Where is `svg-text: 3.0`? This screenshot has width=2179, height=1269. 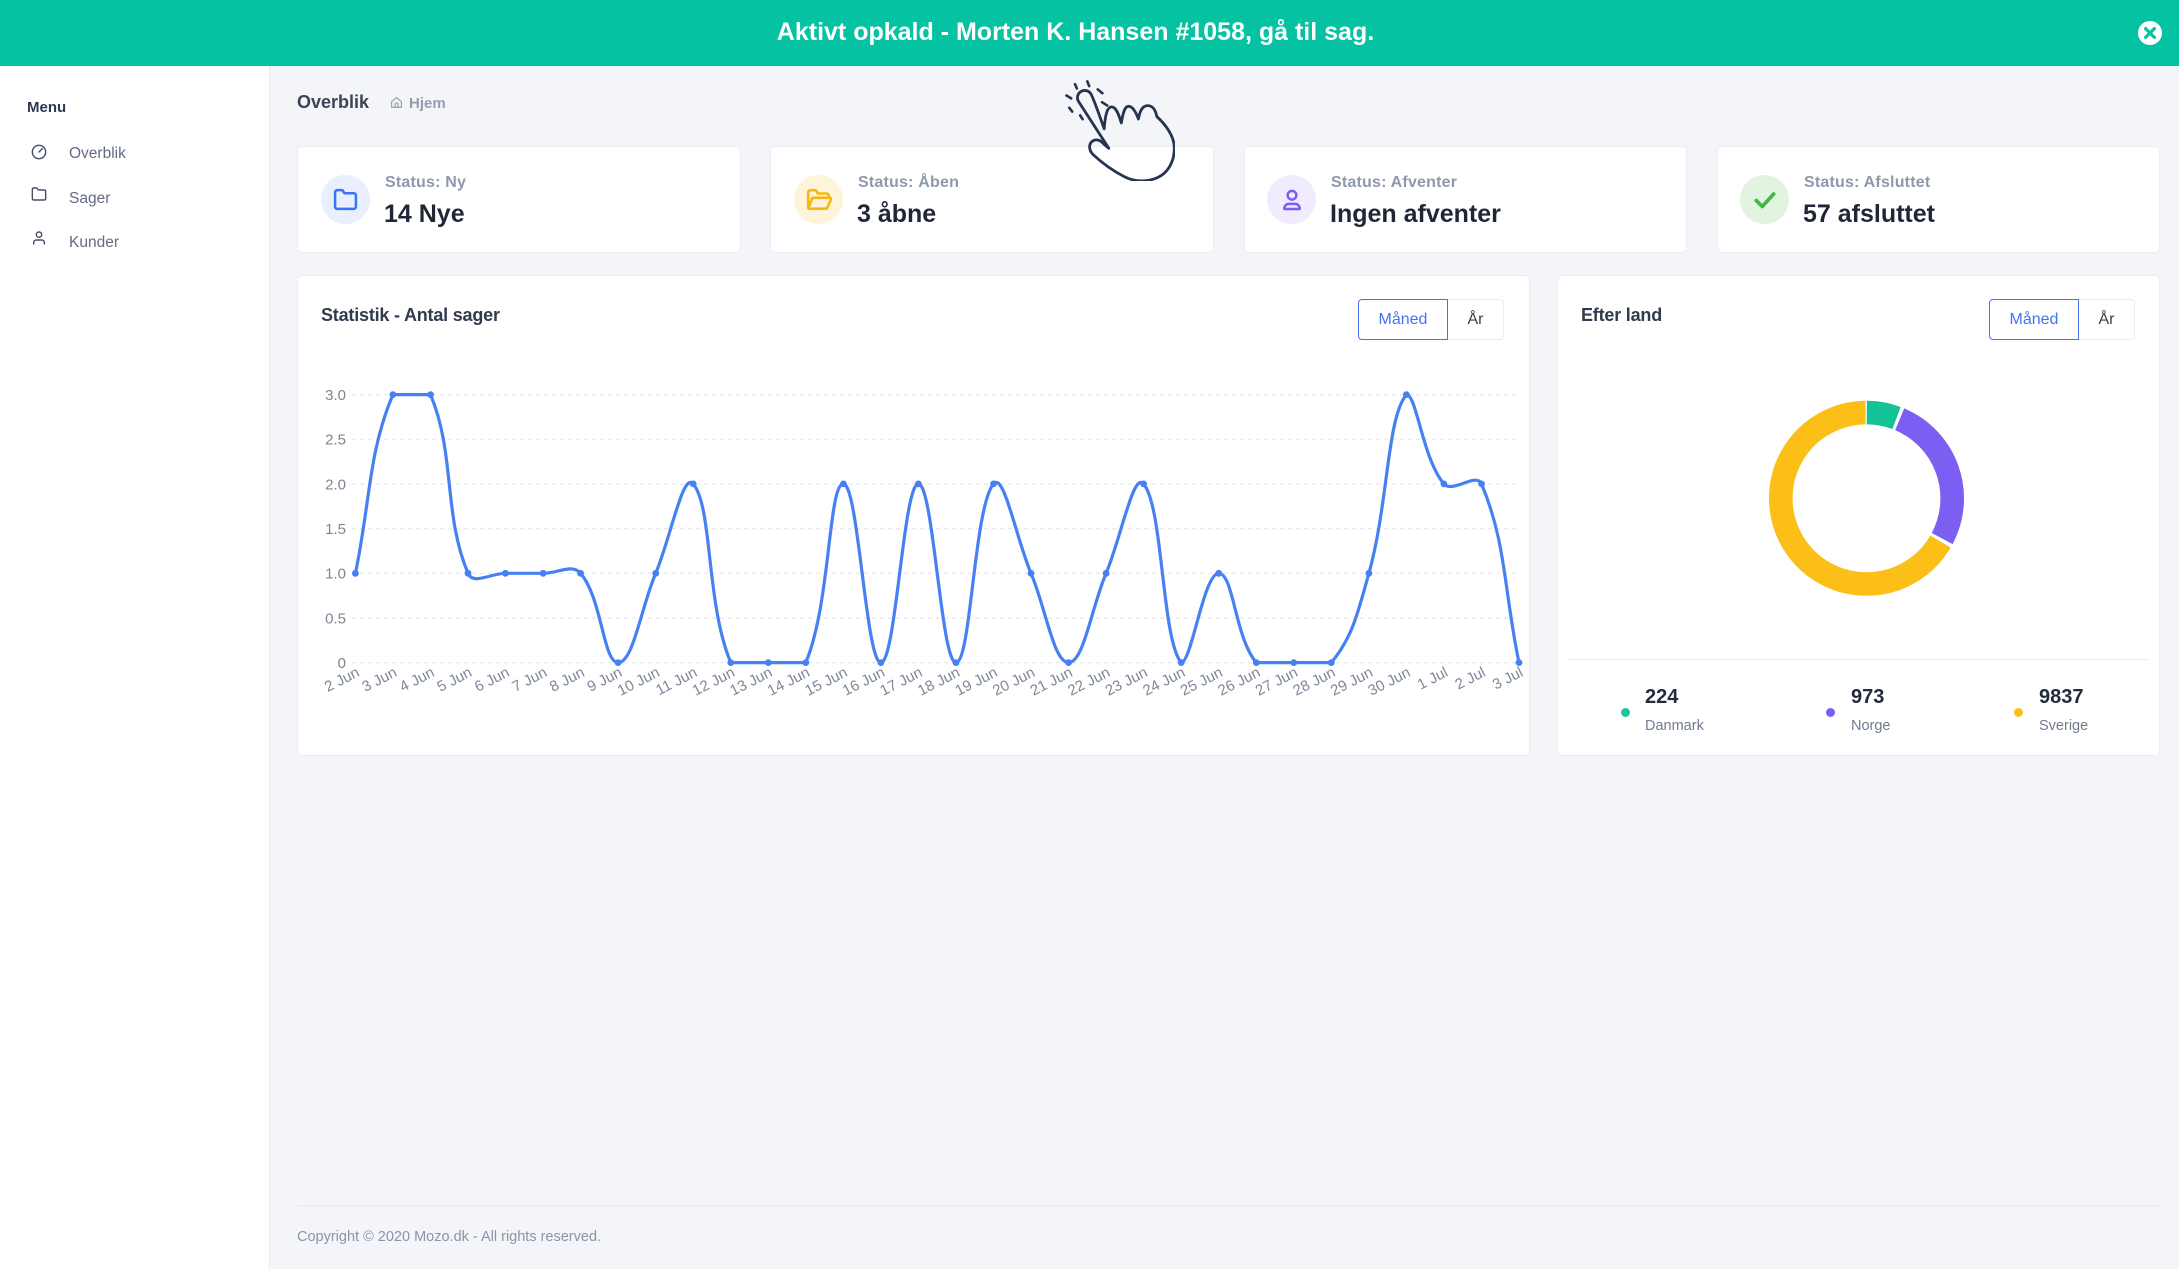
svg-text: 3.0 is located at coordinates (335, 395).